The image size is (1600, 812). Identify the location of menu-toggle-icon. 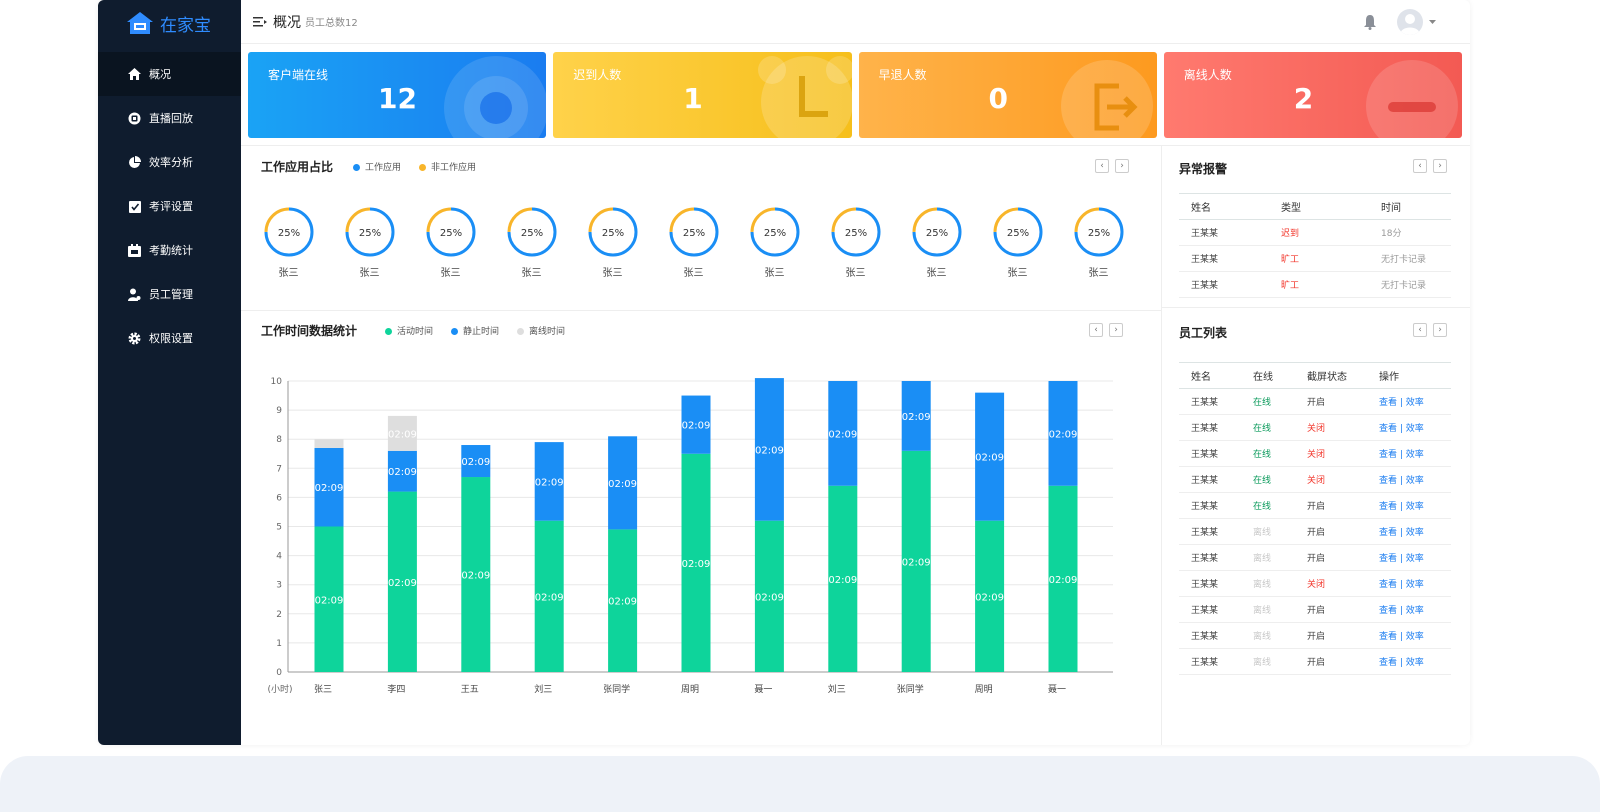
(260, 22).